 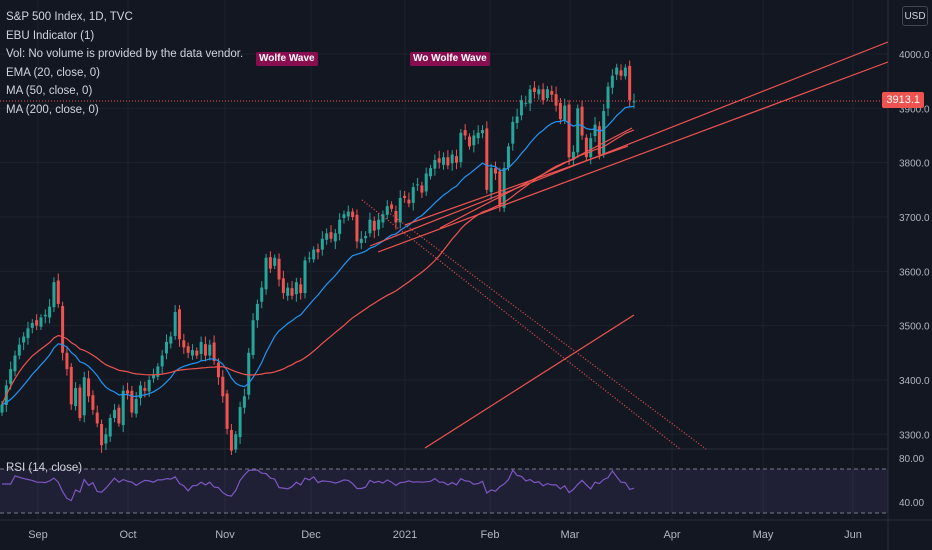 What do you see at coordinates (127, 535) in the screenshot?
I see `x-tick-label: Oct` at bounding box center [127, 535].